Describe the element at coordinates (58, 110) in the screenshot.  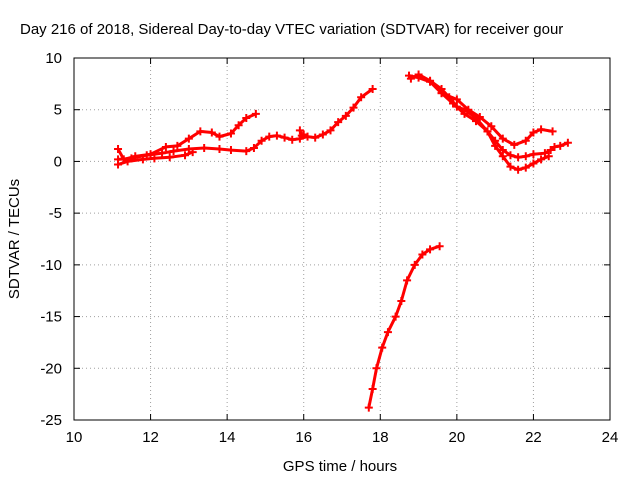
I see `y-tick-label: 5` at that location.